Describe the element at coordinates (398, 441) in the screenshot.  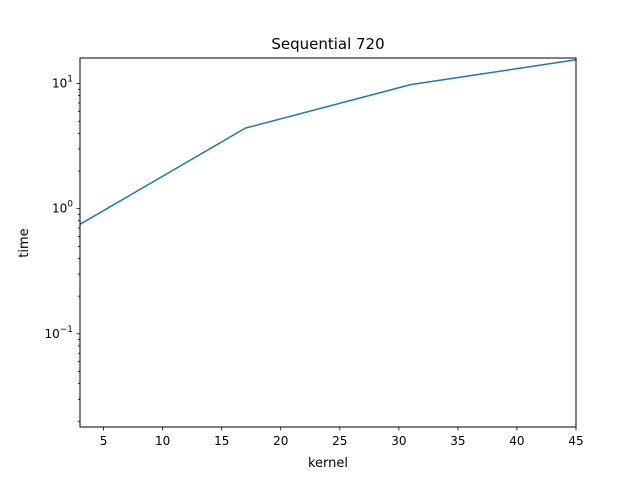
I see `x-tick-label: 30` at that location.